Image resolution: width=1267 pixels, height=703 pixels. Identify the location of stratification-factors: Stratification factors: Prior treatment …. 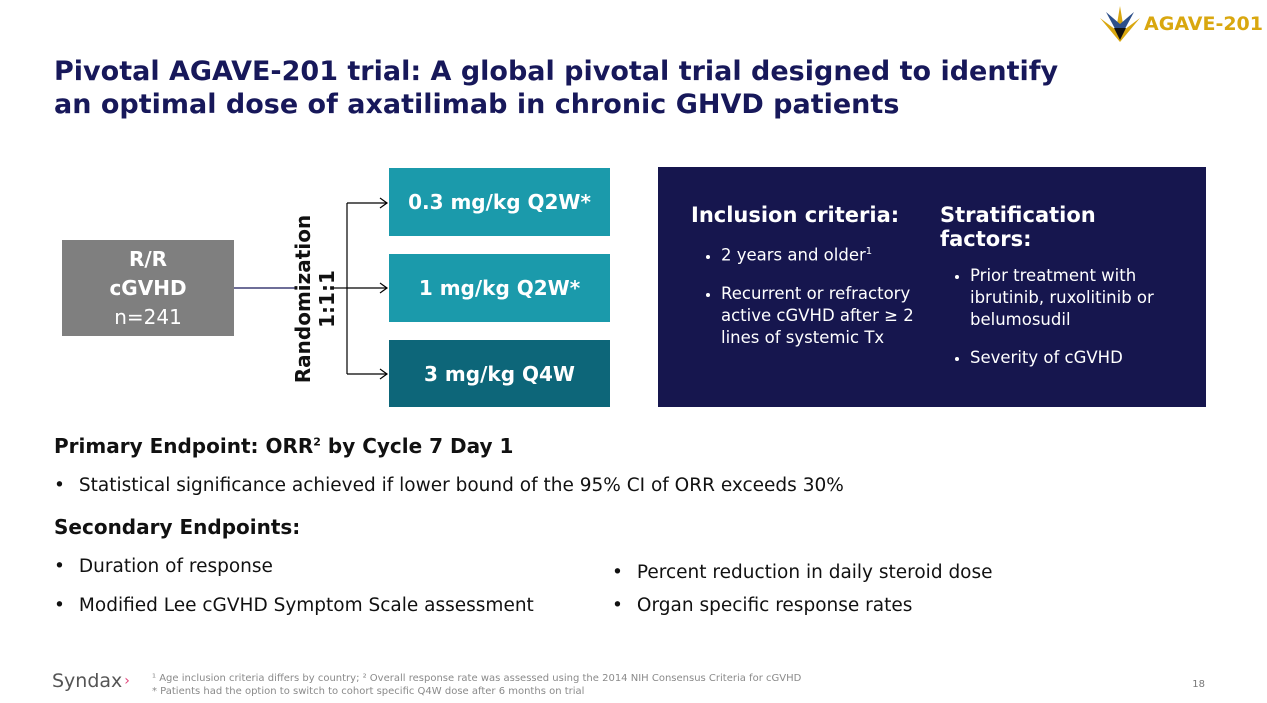
(1065, 294).